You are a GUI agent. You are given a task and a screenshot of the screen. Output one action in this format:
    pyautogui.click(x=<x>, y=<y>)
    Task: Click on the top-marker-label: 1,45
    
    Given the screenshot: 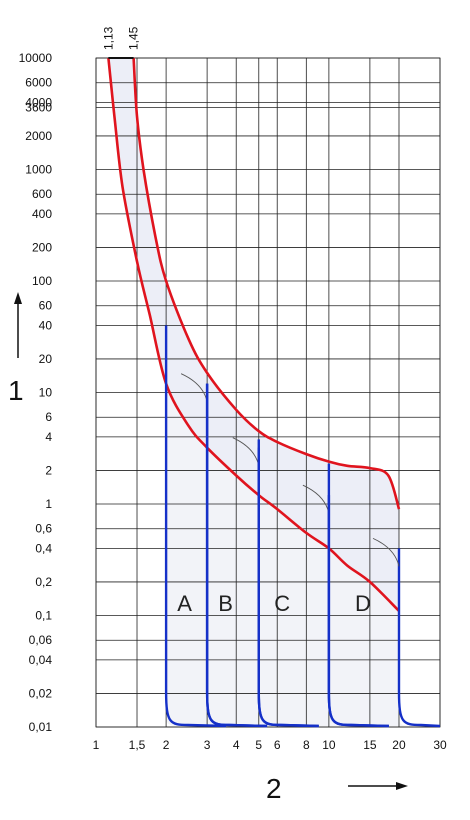 What is the action you would take?
    pyautogui.click(x=134, y=38)
    